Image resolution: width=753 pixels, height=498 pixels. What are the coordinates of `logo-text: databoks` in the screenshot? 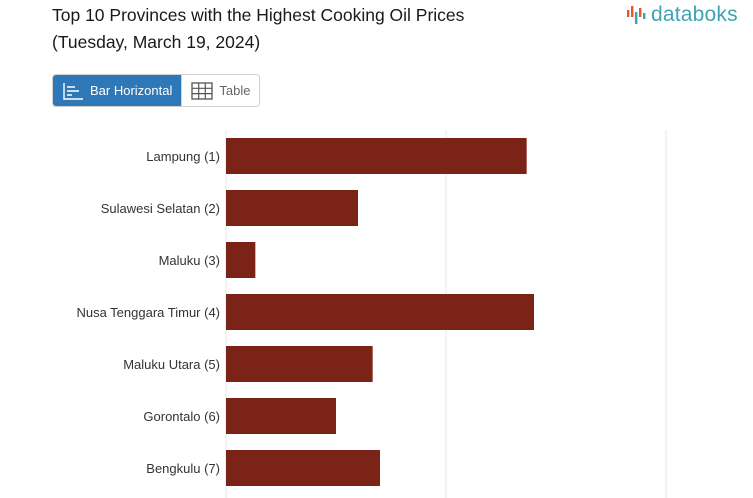 It's located at (694, 14).